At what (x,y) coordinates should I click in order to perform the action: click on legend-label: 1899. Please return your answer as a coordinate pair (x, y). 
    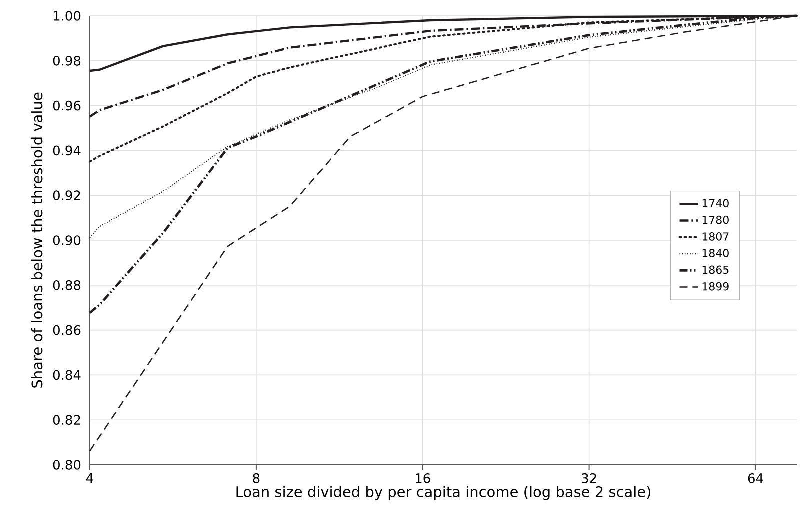
    Looking at the image, I should click on (715, 286).